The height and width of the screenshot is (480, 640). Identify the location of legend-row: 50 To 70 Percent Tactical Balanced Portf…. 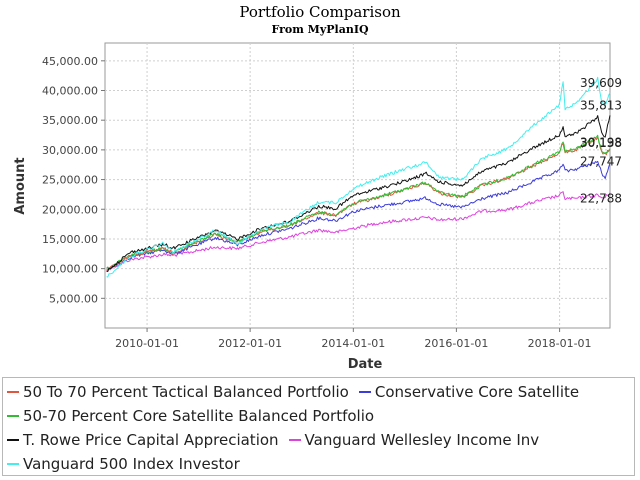
(294, 392).